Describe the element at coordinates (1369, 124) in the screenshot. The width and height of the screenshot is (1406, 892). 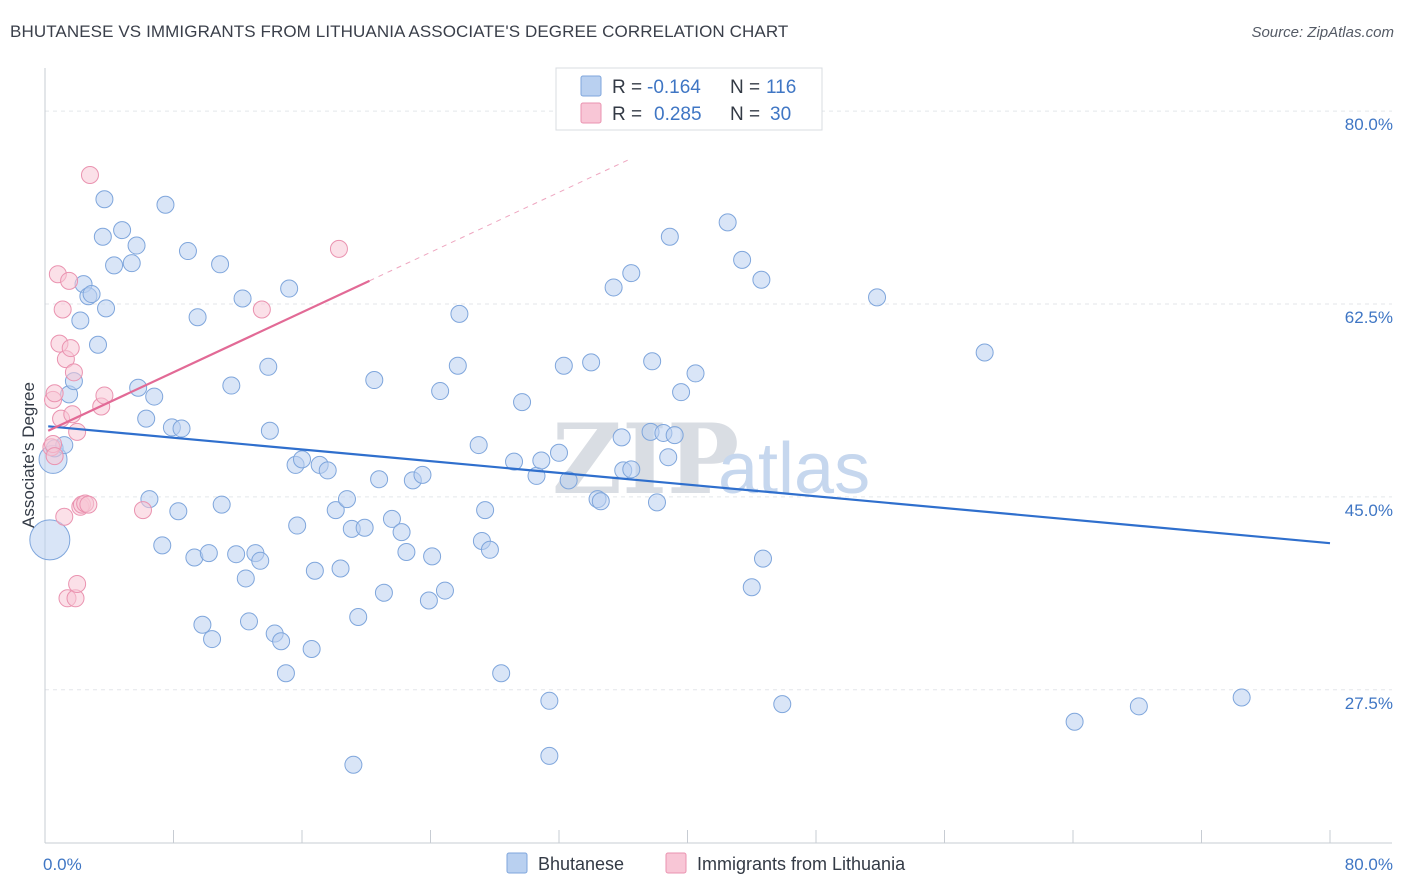
I see `y-tick-label-3: 80.0%` at that location.